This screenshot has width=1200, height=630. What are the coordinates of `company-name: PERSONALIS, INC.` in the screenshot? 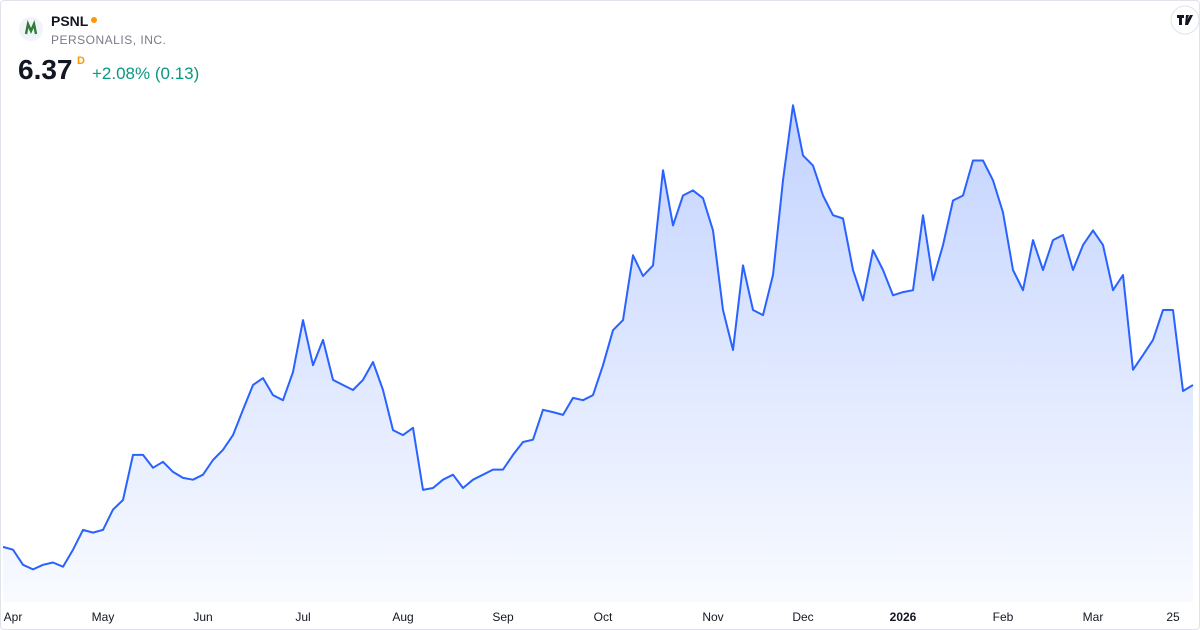 It's located at (109, 40).